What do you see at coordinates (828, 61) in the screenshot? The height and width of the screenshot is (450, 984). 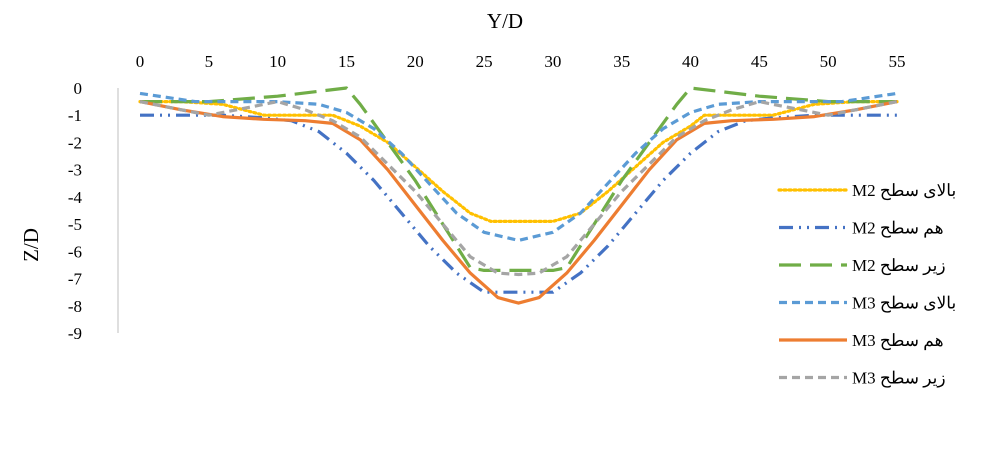 I see `x-tick-label: 50` at bounding box center [828, 61].